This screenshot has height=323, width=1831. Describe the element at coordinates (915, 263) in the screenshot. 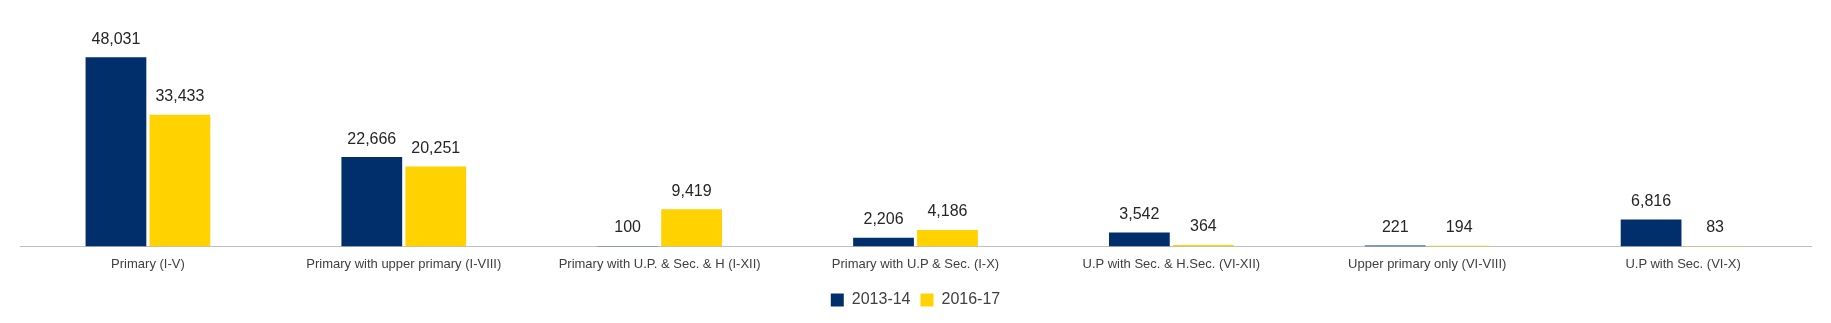

I see `x-tick-label: Primary with U.P & Sec. (I-X)` at that location.